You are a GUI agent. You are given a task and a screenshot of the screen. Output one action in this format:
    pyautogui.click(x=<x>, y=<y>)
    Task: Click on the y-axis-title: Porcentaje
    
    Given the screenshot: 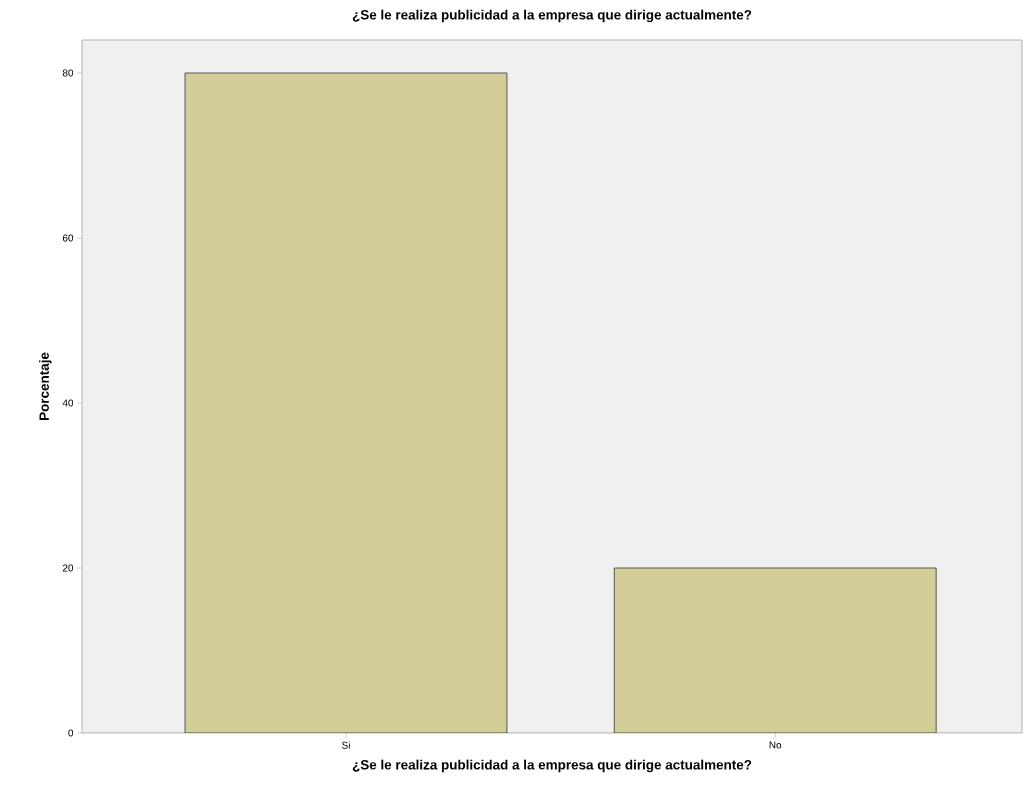 What is the action you would take?
    pyautogui.click(x=45, y=386)
    